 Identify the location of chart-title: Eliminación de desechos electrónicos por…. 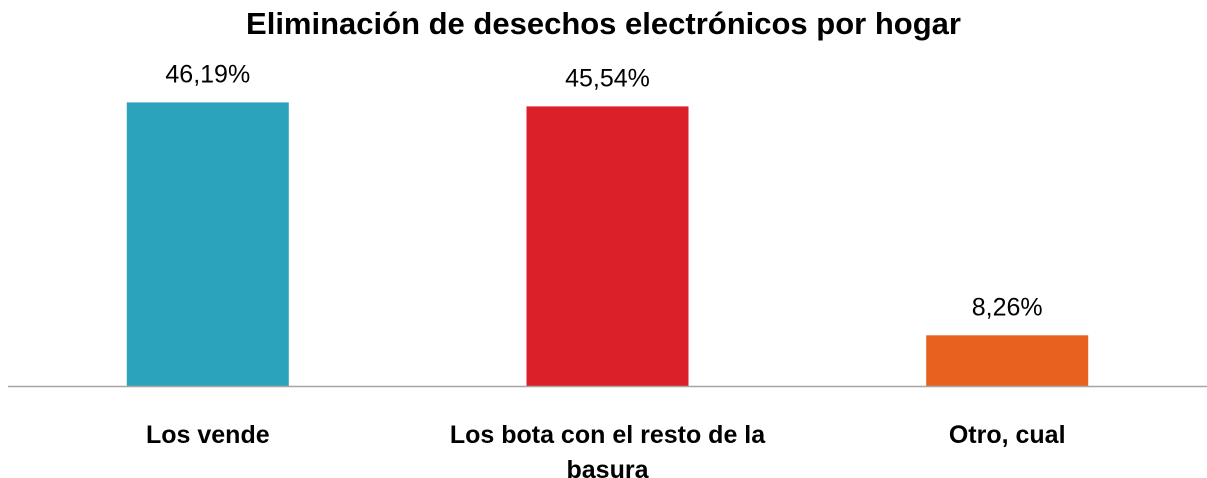
(603, 23).